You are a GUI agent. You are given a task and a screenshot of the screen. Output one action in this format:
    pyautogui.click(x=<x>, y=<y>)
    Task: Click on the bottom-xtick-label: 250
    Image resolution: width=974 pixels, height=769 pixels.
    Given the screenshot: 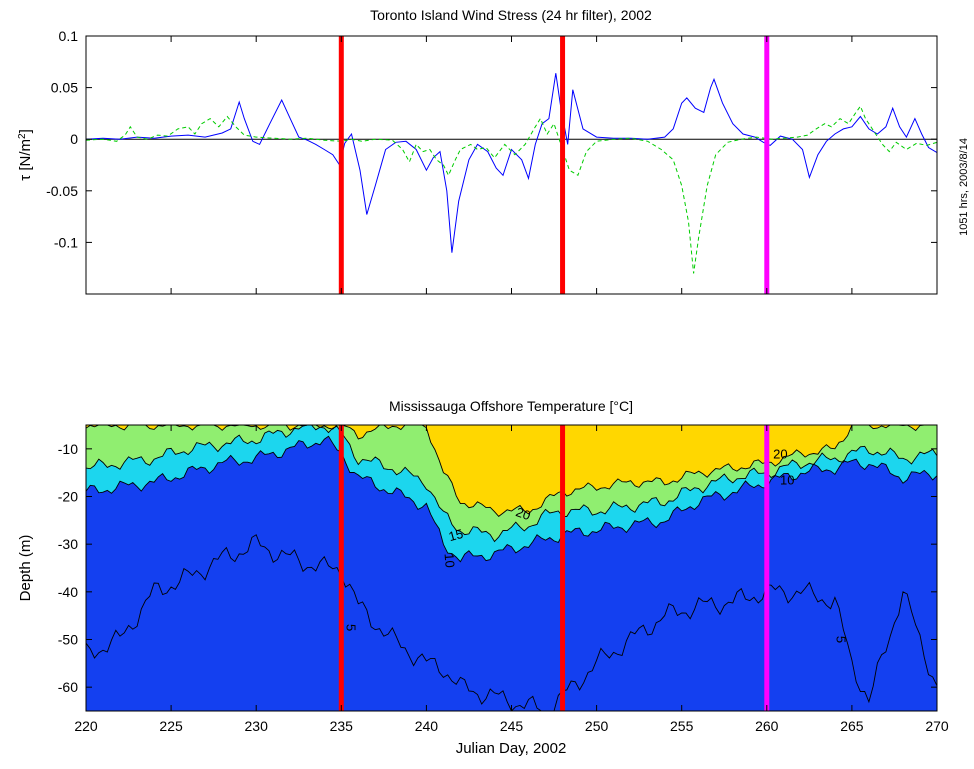 What is the action you would take?
    pyautogui.click(x=597, y=726)
    